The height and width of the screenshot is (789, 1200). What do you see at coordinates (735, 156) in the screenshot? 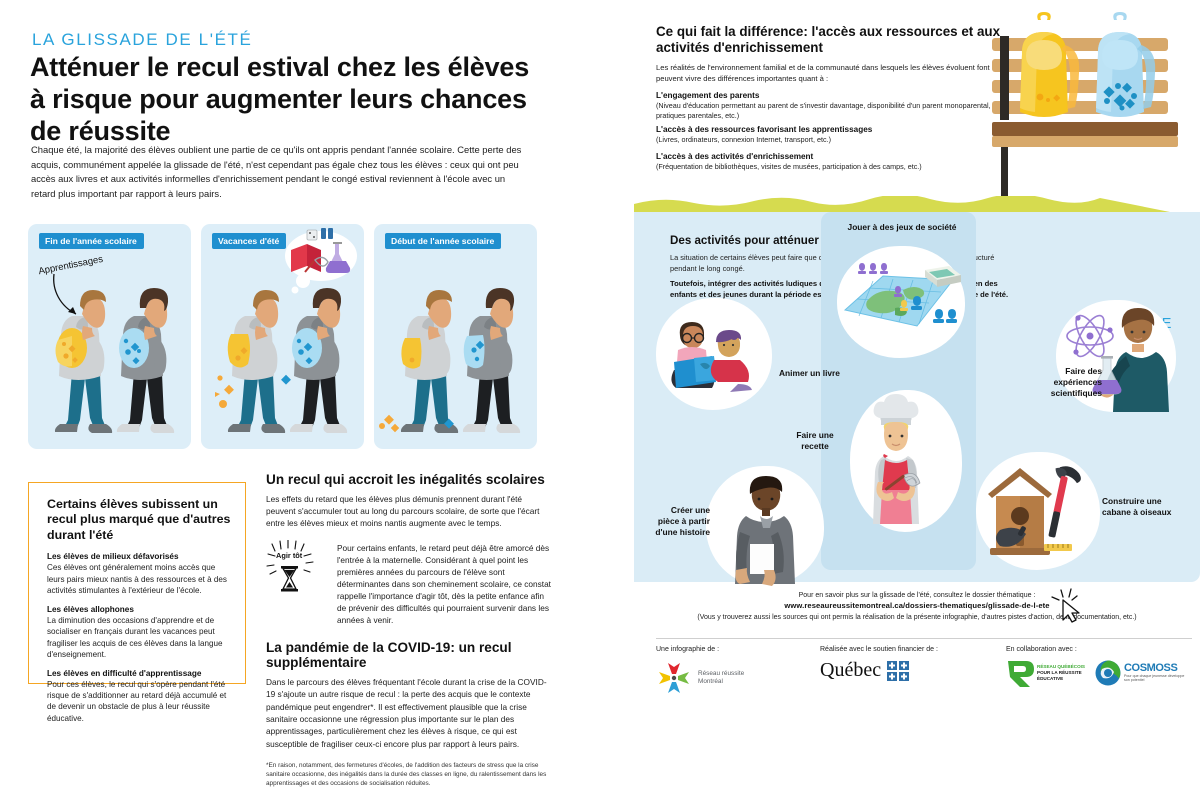
I see `difference-heading: L'accès à des activités d'enrichissement` at bounding box center [735, 156].